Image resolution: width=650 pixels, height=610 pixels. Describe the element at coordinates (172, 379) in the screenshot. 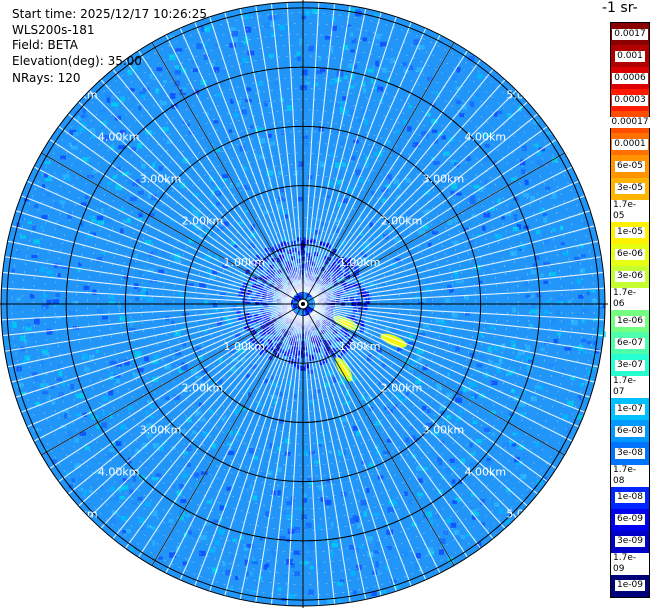

I see `azimuth-grid-line` at that location.